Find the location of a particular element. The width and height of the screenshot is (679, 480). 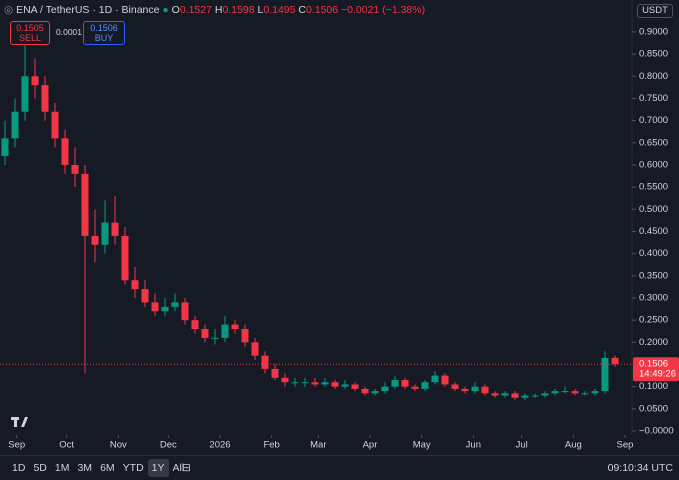

sell-button: 0.1505 SELL is located at coordinates (30, 33).